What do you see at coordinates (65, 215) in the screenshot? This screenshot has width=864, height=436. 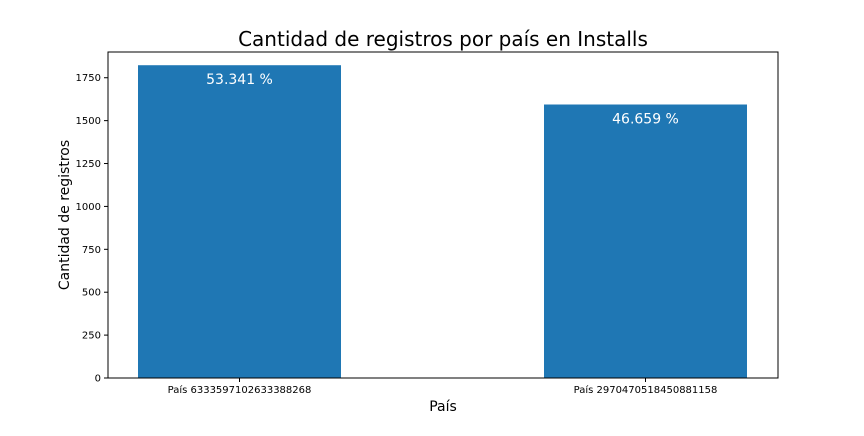 I see `y-axis-label: Cantidad de registros` at bounding box center [65, 215].